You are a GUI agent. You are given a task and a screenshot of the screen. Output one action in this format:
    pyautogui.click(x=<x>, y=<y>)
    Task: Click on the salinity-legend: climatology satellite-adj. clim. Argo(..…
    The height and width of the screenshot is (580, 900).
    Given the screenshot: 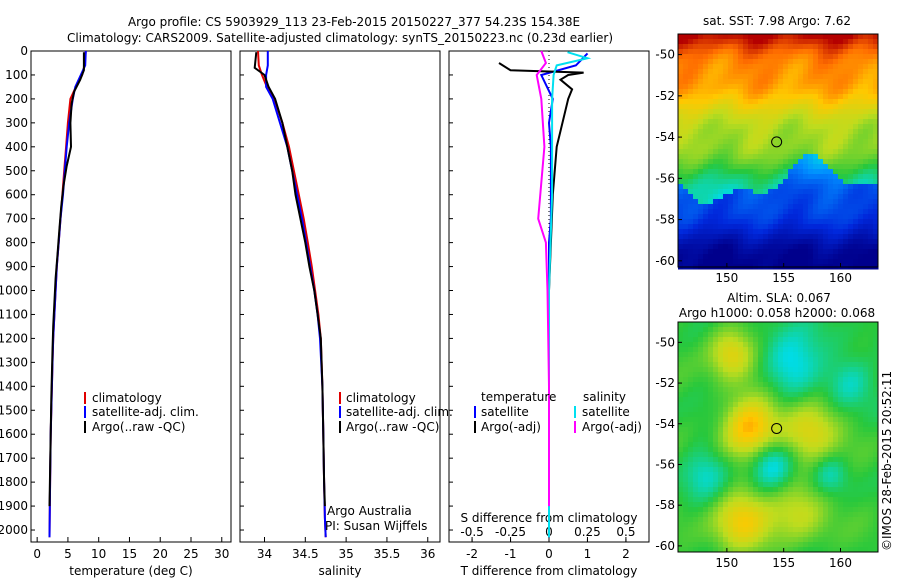 What is the action you would take?
    pyautogui.click(x=389, y=462)
    